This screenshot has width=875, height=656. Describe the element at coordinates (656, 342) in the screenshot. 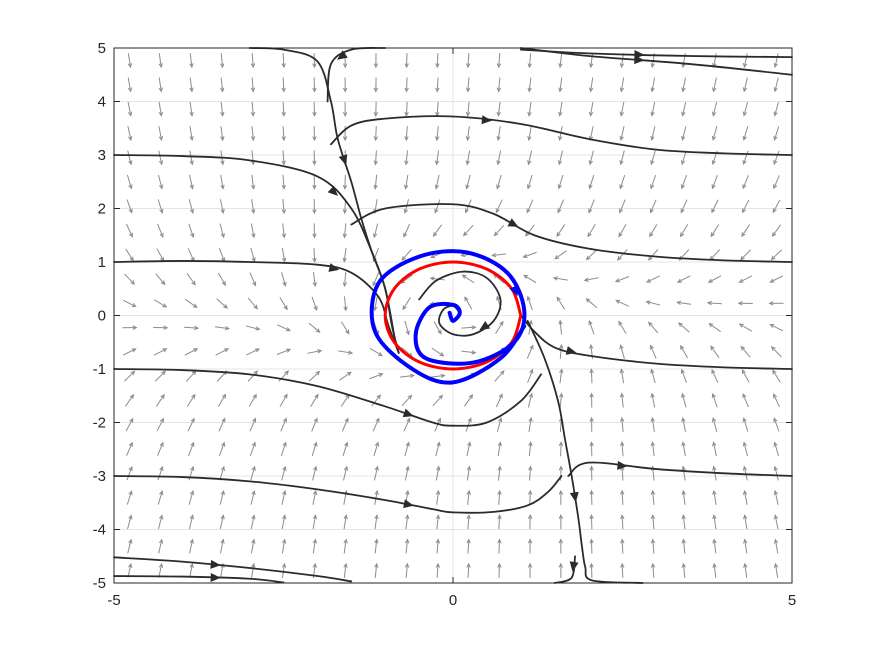

I see `streamline` at that location.